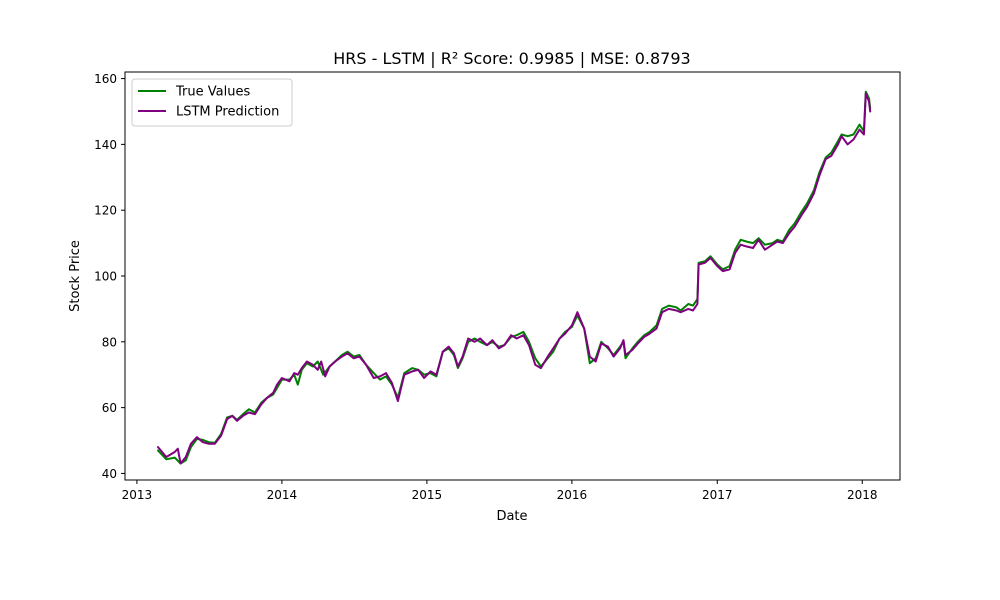  What do you see at coordinates (227, 112) in the screenshot?
I see `legend-lstm-prediction-label: LSTM Prediction` at bounding box center [227, 112].